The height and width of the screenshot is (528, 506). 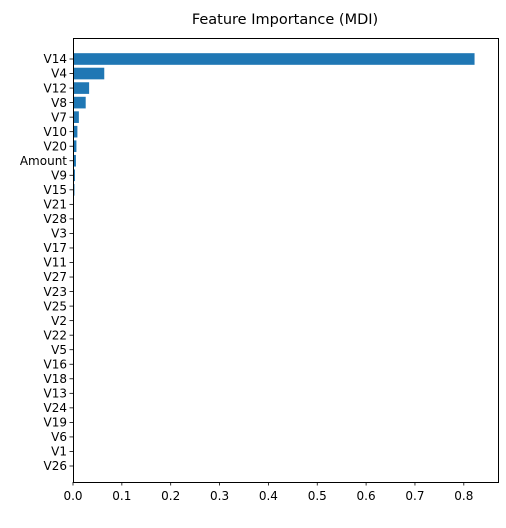 I want to click on y-tick-label: V16, so click(x=55, y=364).